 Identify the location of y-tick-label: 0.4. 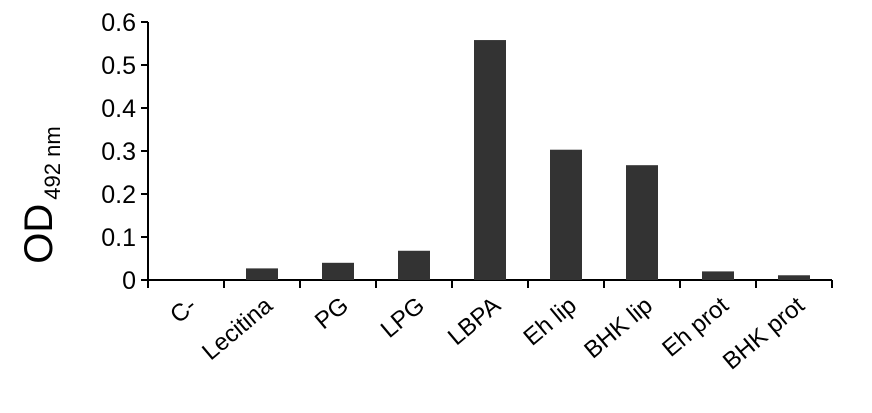
(118, 109).